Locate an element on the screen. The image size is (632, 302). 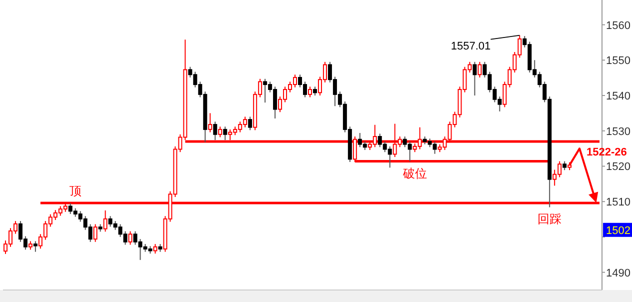
y-tick-label: 1530 is located at coordinates (618, 132).